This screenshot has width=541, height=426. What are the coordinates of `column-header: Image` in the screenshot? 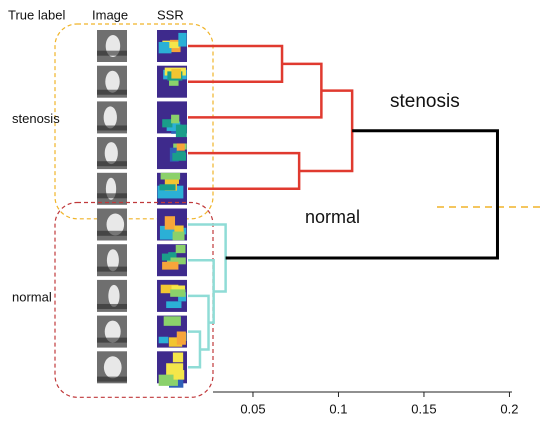 It's located at (110, 14).